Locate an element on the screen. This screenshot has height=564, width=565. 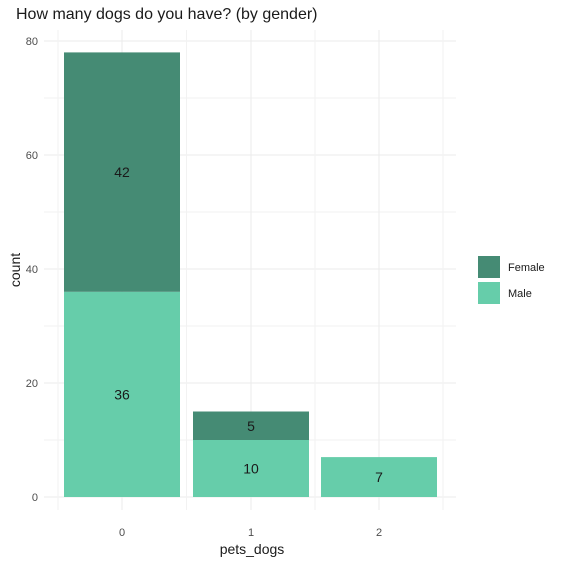
legend-label-female: Female is located at coordinates (526, 268).